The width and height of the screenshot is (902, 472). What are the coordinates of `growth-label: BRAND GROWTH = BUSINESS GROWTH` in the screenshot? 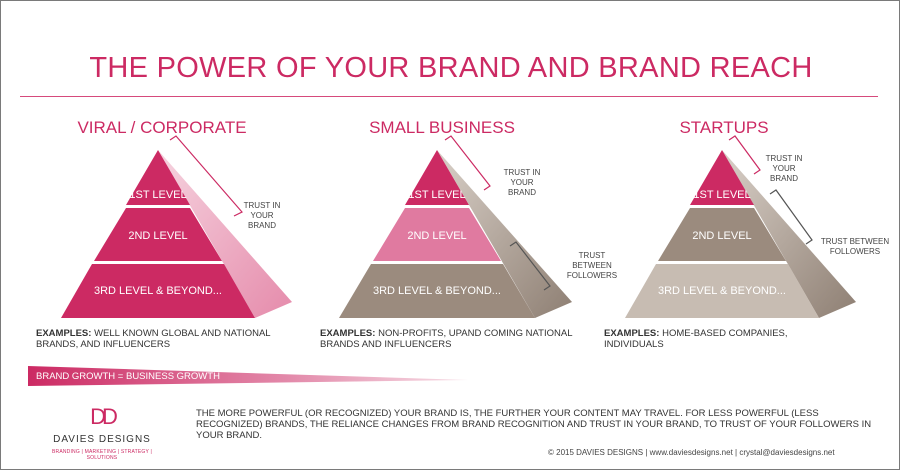 It's located at (128, 376).